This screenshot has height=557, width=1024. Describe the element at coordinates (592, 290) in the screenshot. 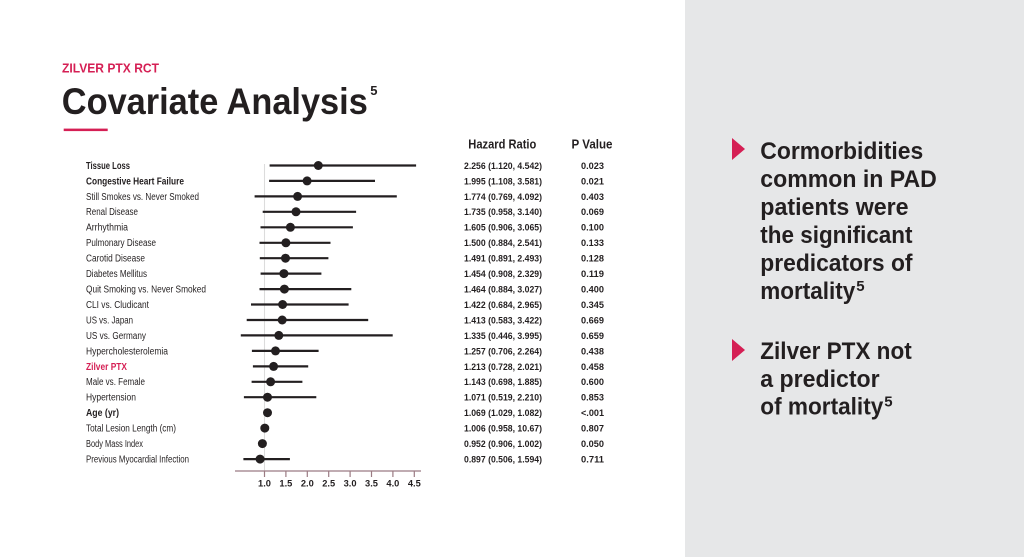

I see `svg-text: 0.400` at that location.